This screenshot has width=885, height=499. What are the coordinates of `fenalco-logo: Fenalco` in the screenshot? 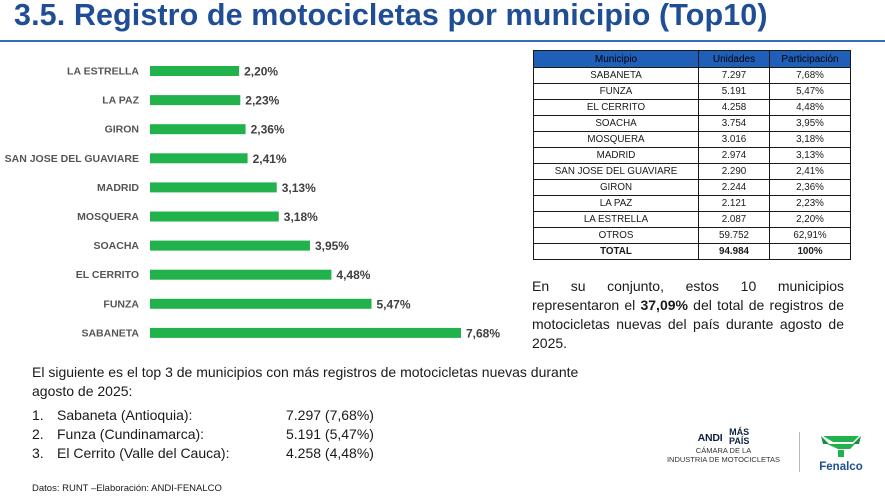 It's located at (841, 454).